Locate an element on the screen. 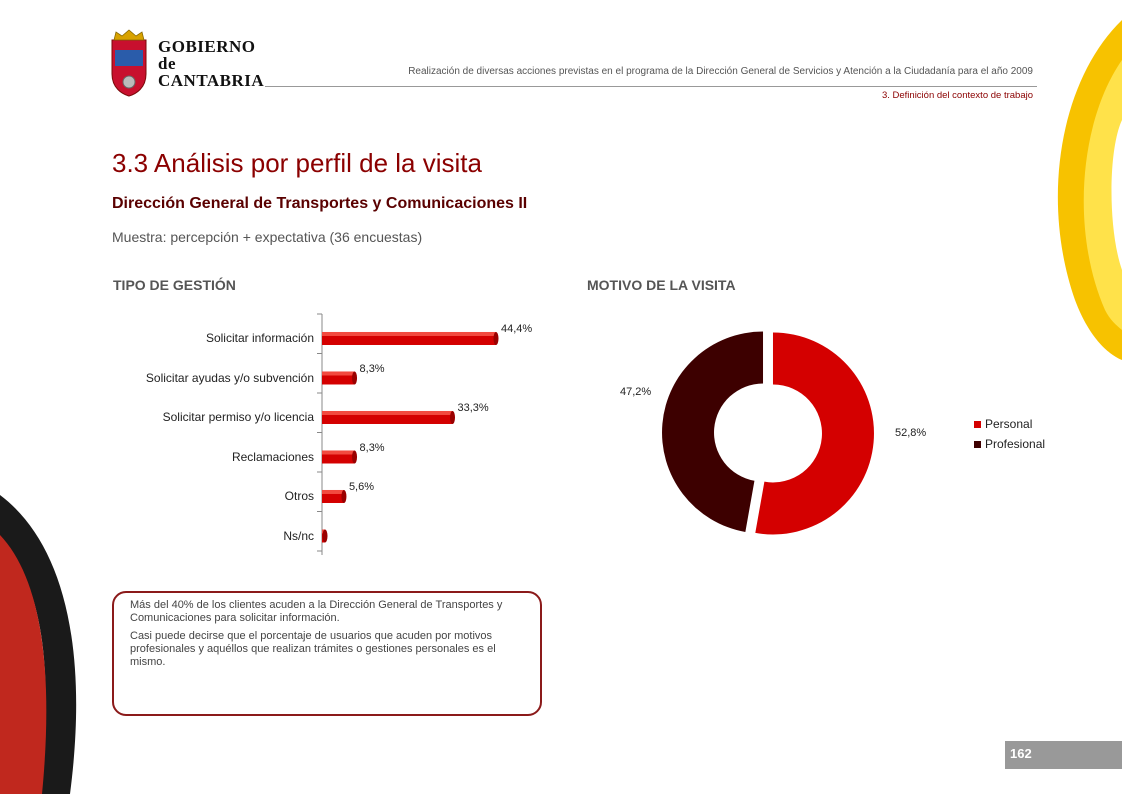 This screenshot has width=1122, height=794. bar-category-label: Reclamaciones is located at coordinates (272, 456).